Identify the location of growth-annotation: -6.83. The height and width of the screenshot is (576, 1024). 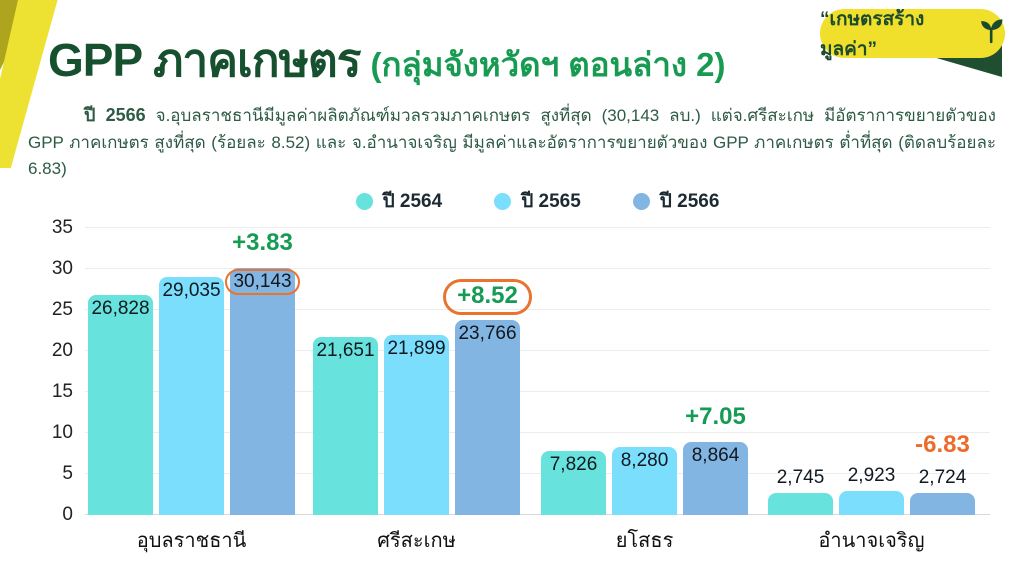
(942, 445).